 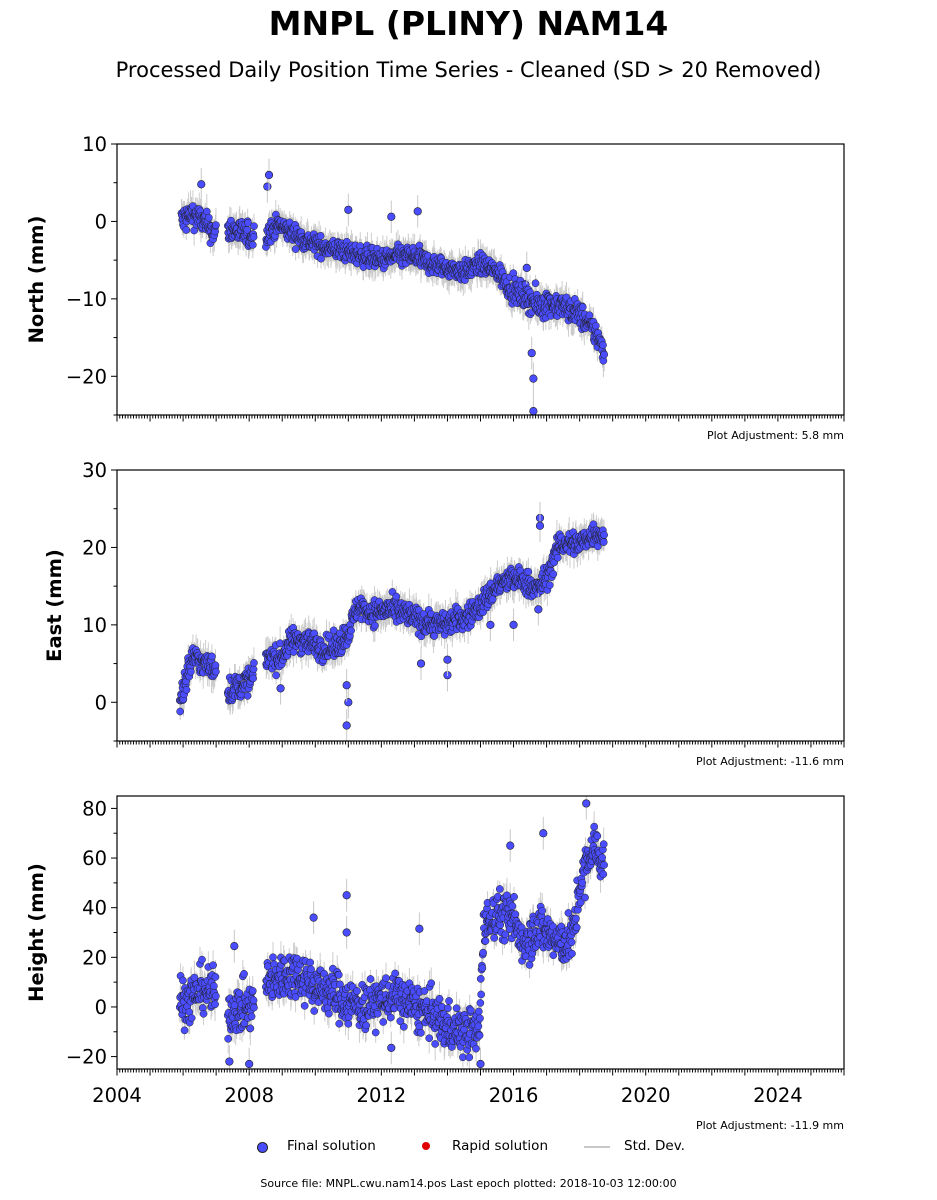 What do you see at coordinates (94, 470) in the screenshot?
I see `y-tick-label: 30` at bounding box center [94, 470].